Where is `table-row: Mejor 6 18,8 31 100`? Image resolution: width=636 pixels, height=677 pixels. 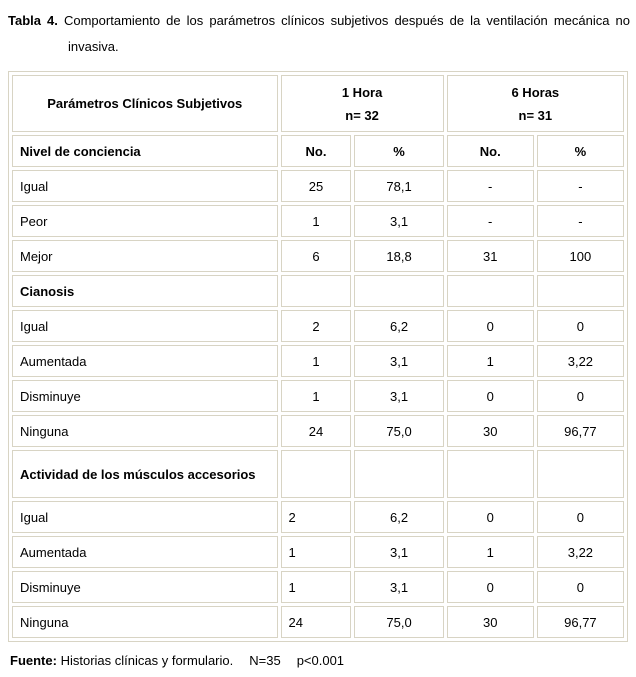
table-row: Mejor 6 18,8 31 100 is located at coordinates (318, 256).